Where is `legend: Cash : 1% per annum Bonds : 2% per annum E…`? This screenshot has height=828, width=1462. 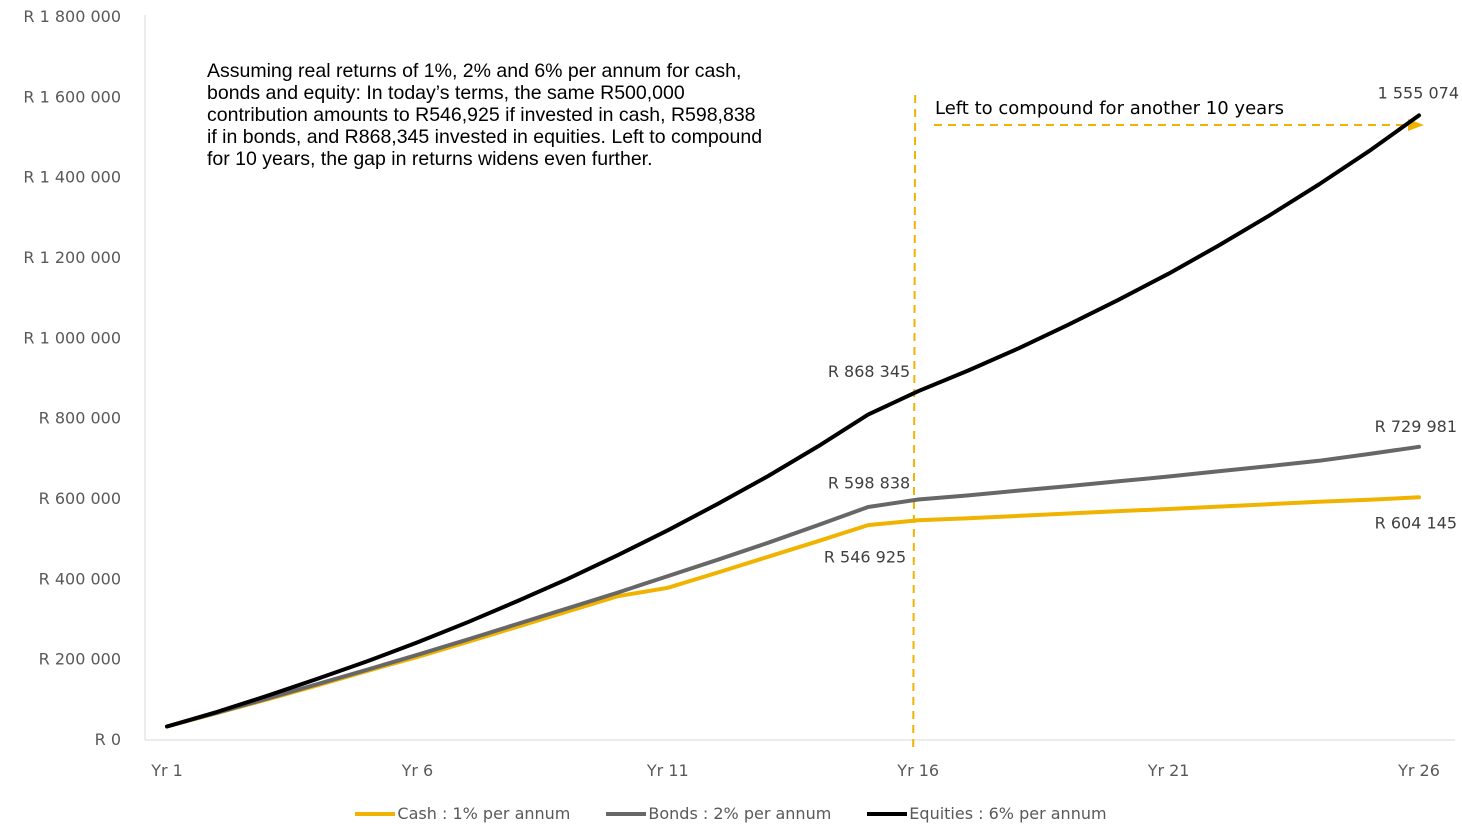
legend: Cash : 1% per annum Bonds : 2% per annum E… is located at coordinates (731, 813).